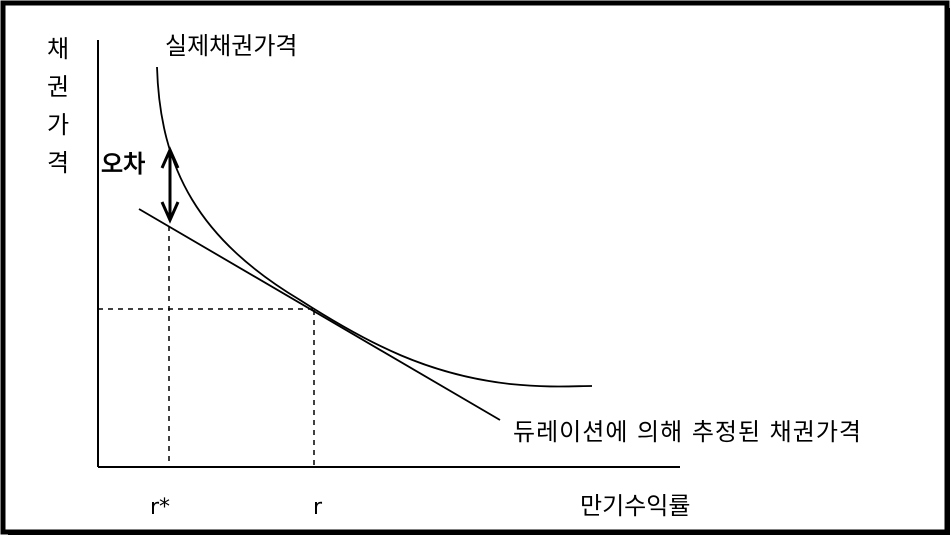 Image resolution: width=952 pixels, height=537 pixels. I want to click on y-axis-title-char: 가, so click(58, 125).